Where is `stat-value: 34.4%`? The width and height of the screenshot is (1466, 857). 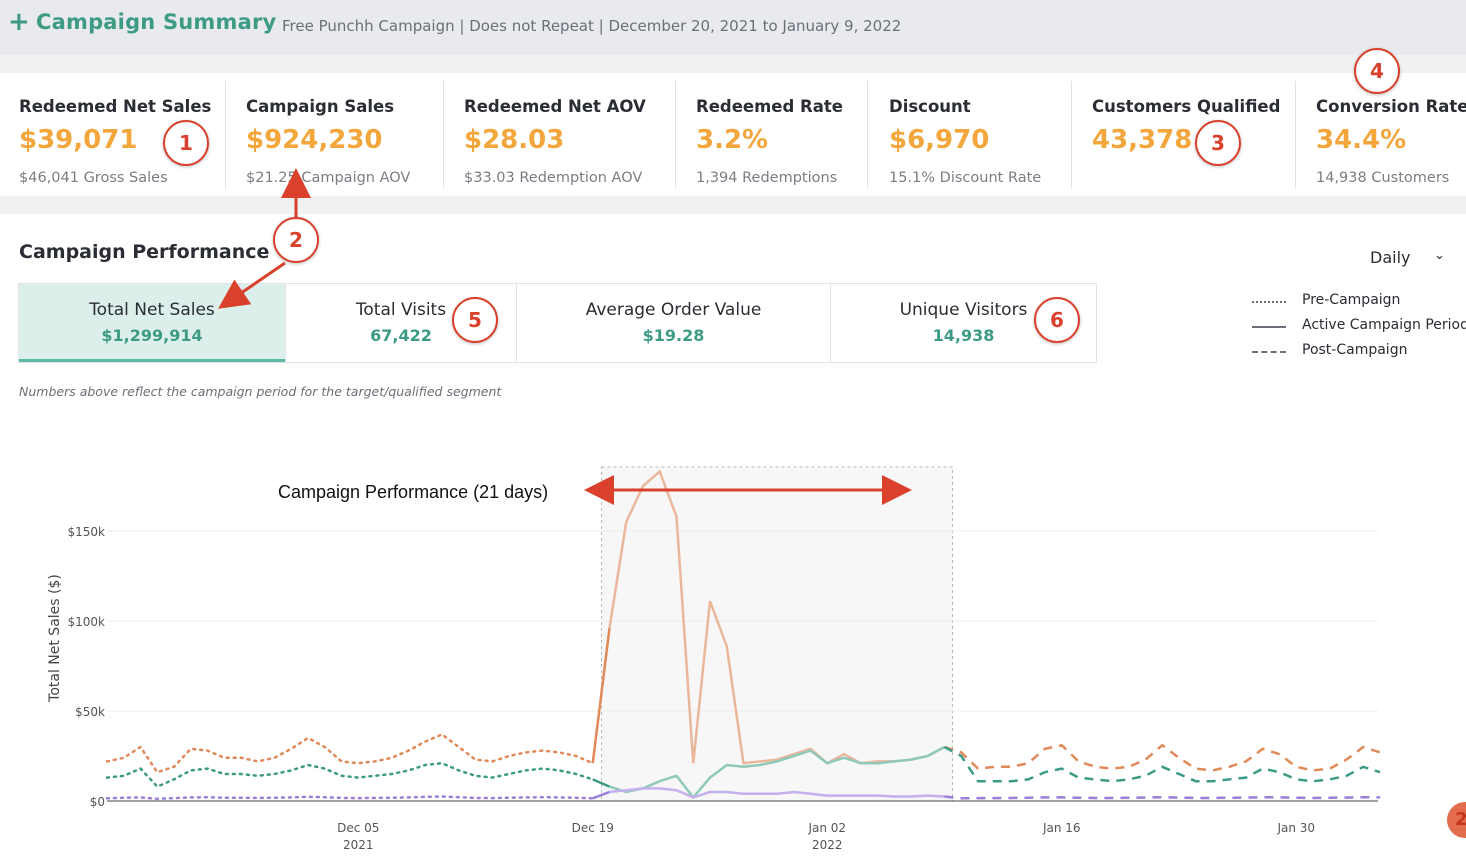
stat-value: 34.4% is located at coordinates (1361, 140).